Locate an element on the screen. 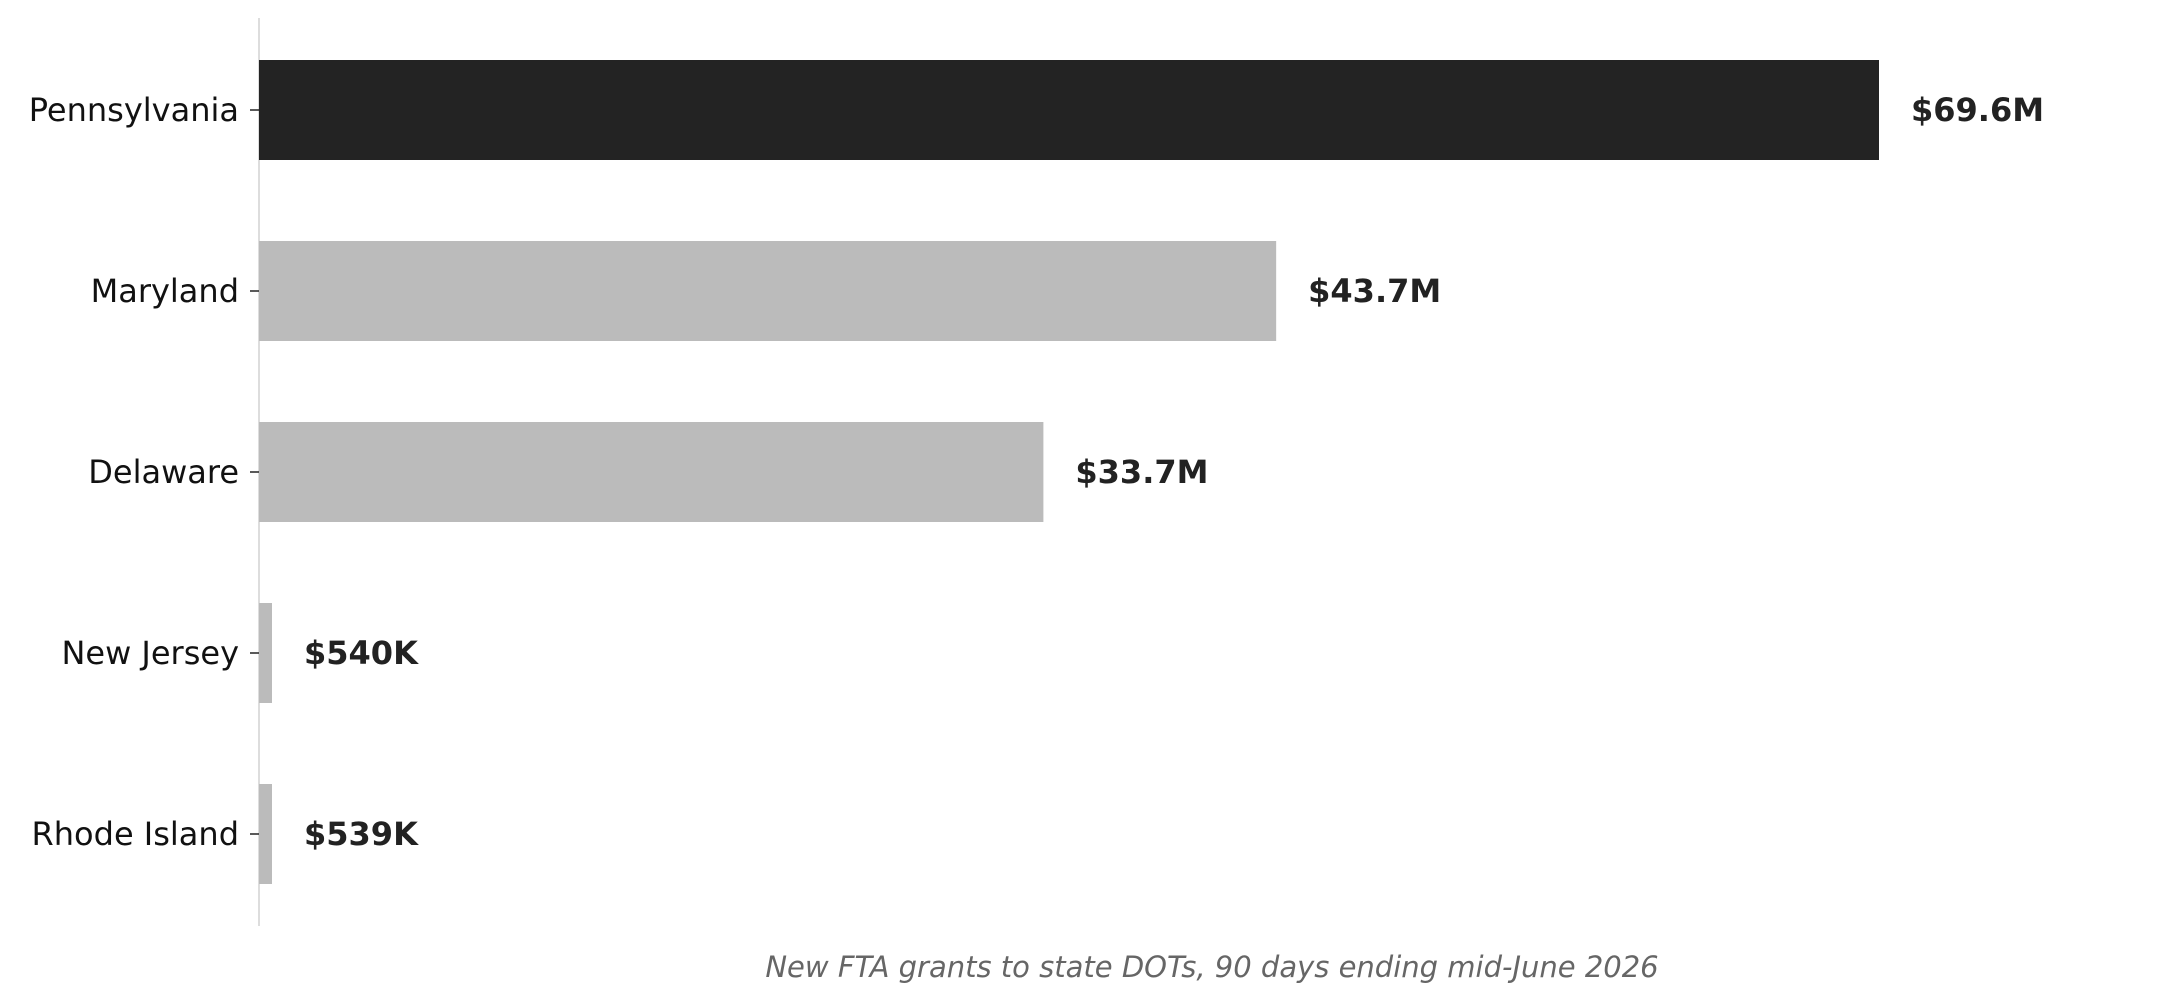  category-label-delaware: Delaware is located at coordinates (163, 472).